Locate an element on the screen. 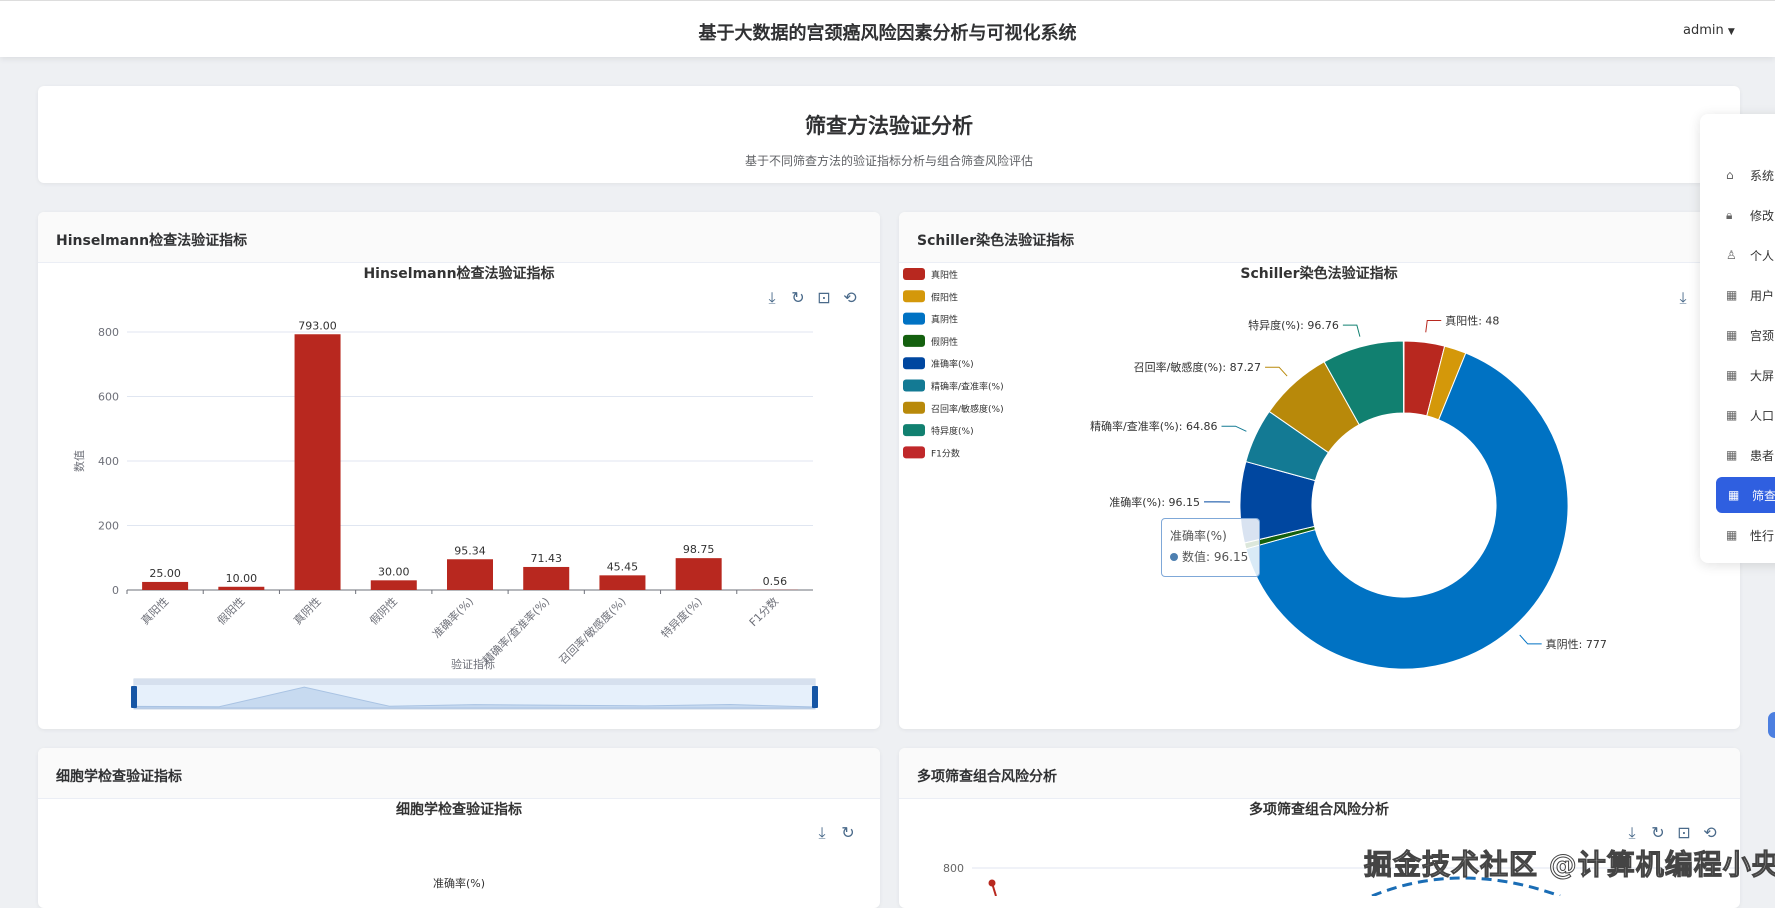 Image resolution: width=1775 pixels, height=908 pixels. nav-item-label: 宫颈 is located at coordinates (1762, 335).